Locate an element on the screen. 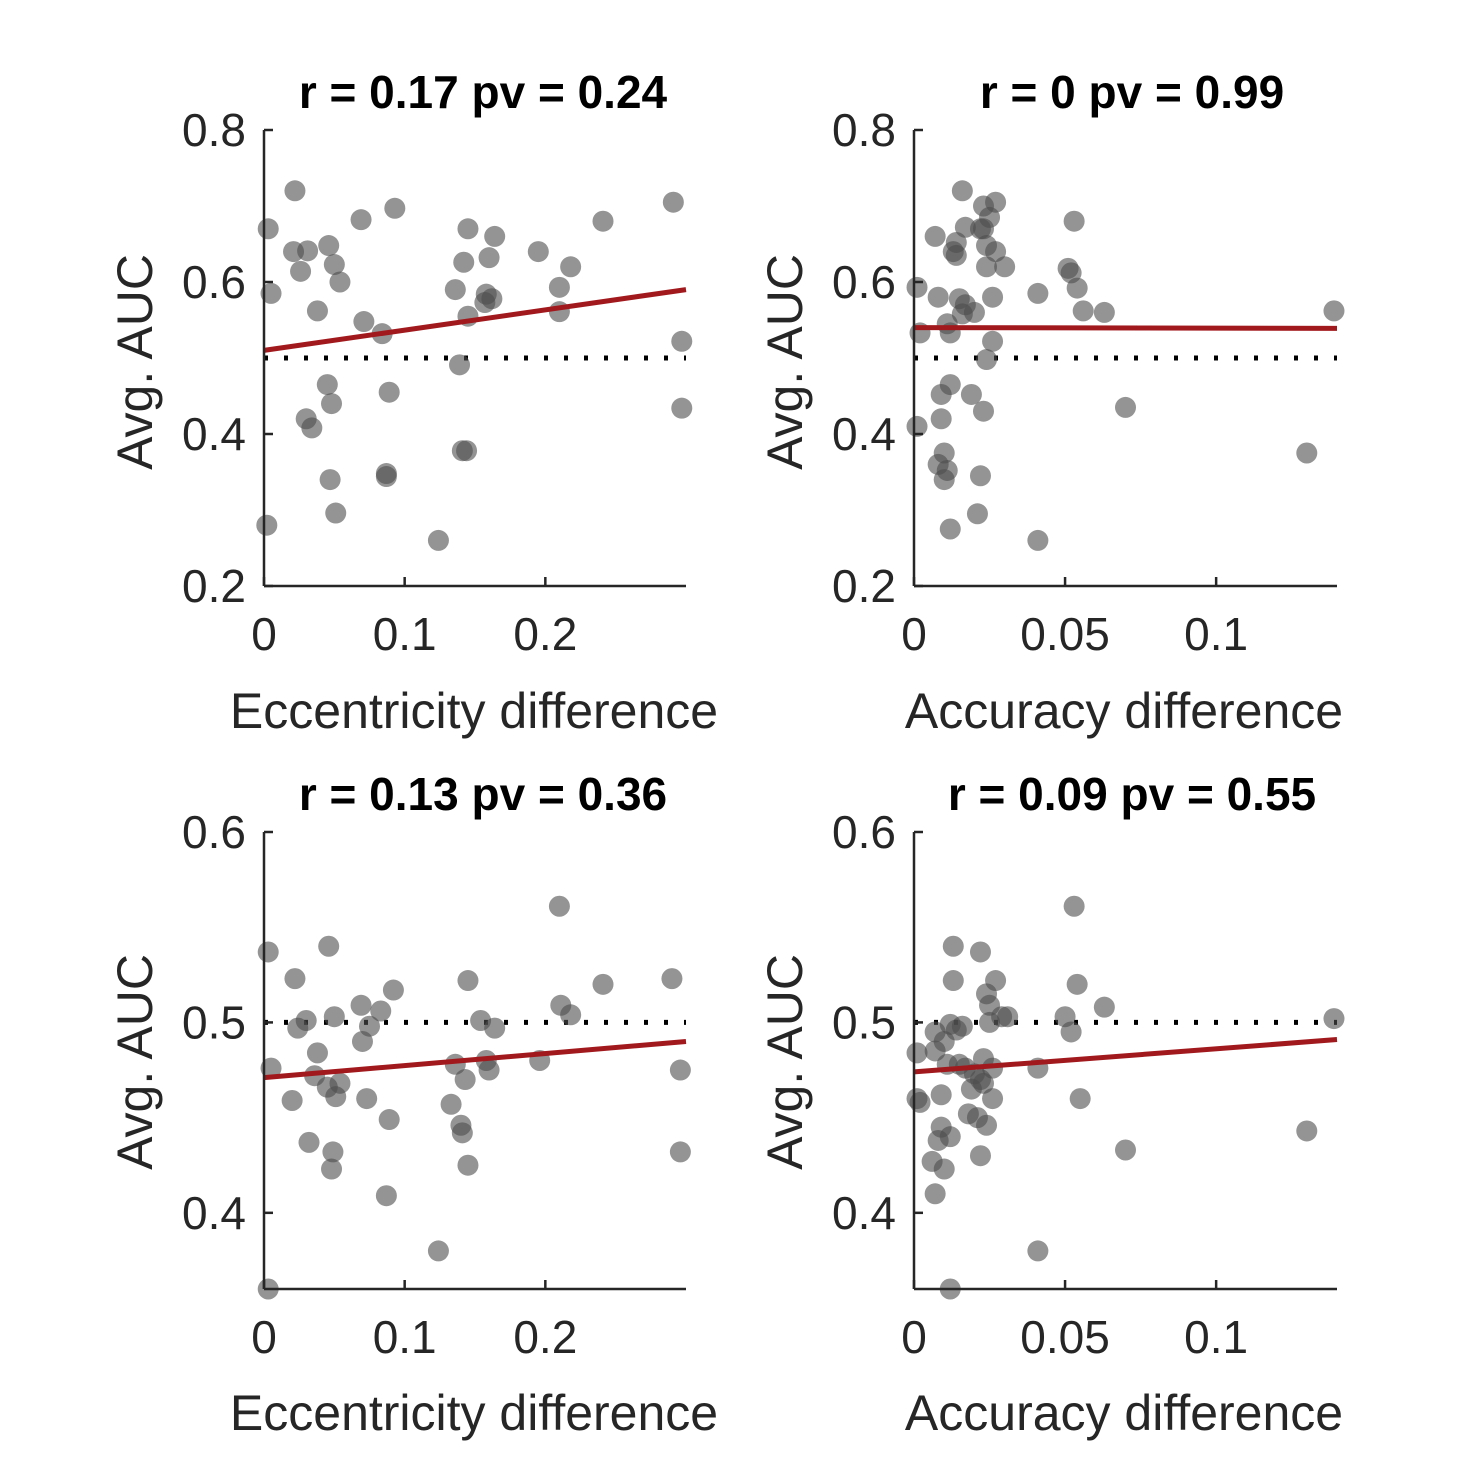 The image size is (1476, 1479). x-tick-label: 0.05 is located at coordinates (1065, 1337).